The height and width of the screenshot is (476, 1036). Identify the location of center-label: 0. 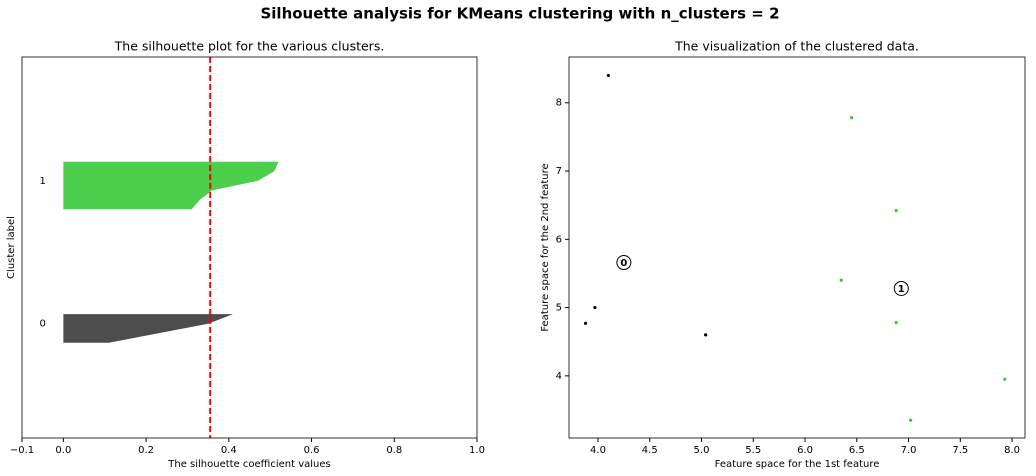
(623, 263).